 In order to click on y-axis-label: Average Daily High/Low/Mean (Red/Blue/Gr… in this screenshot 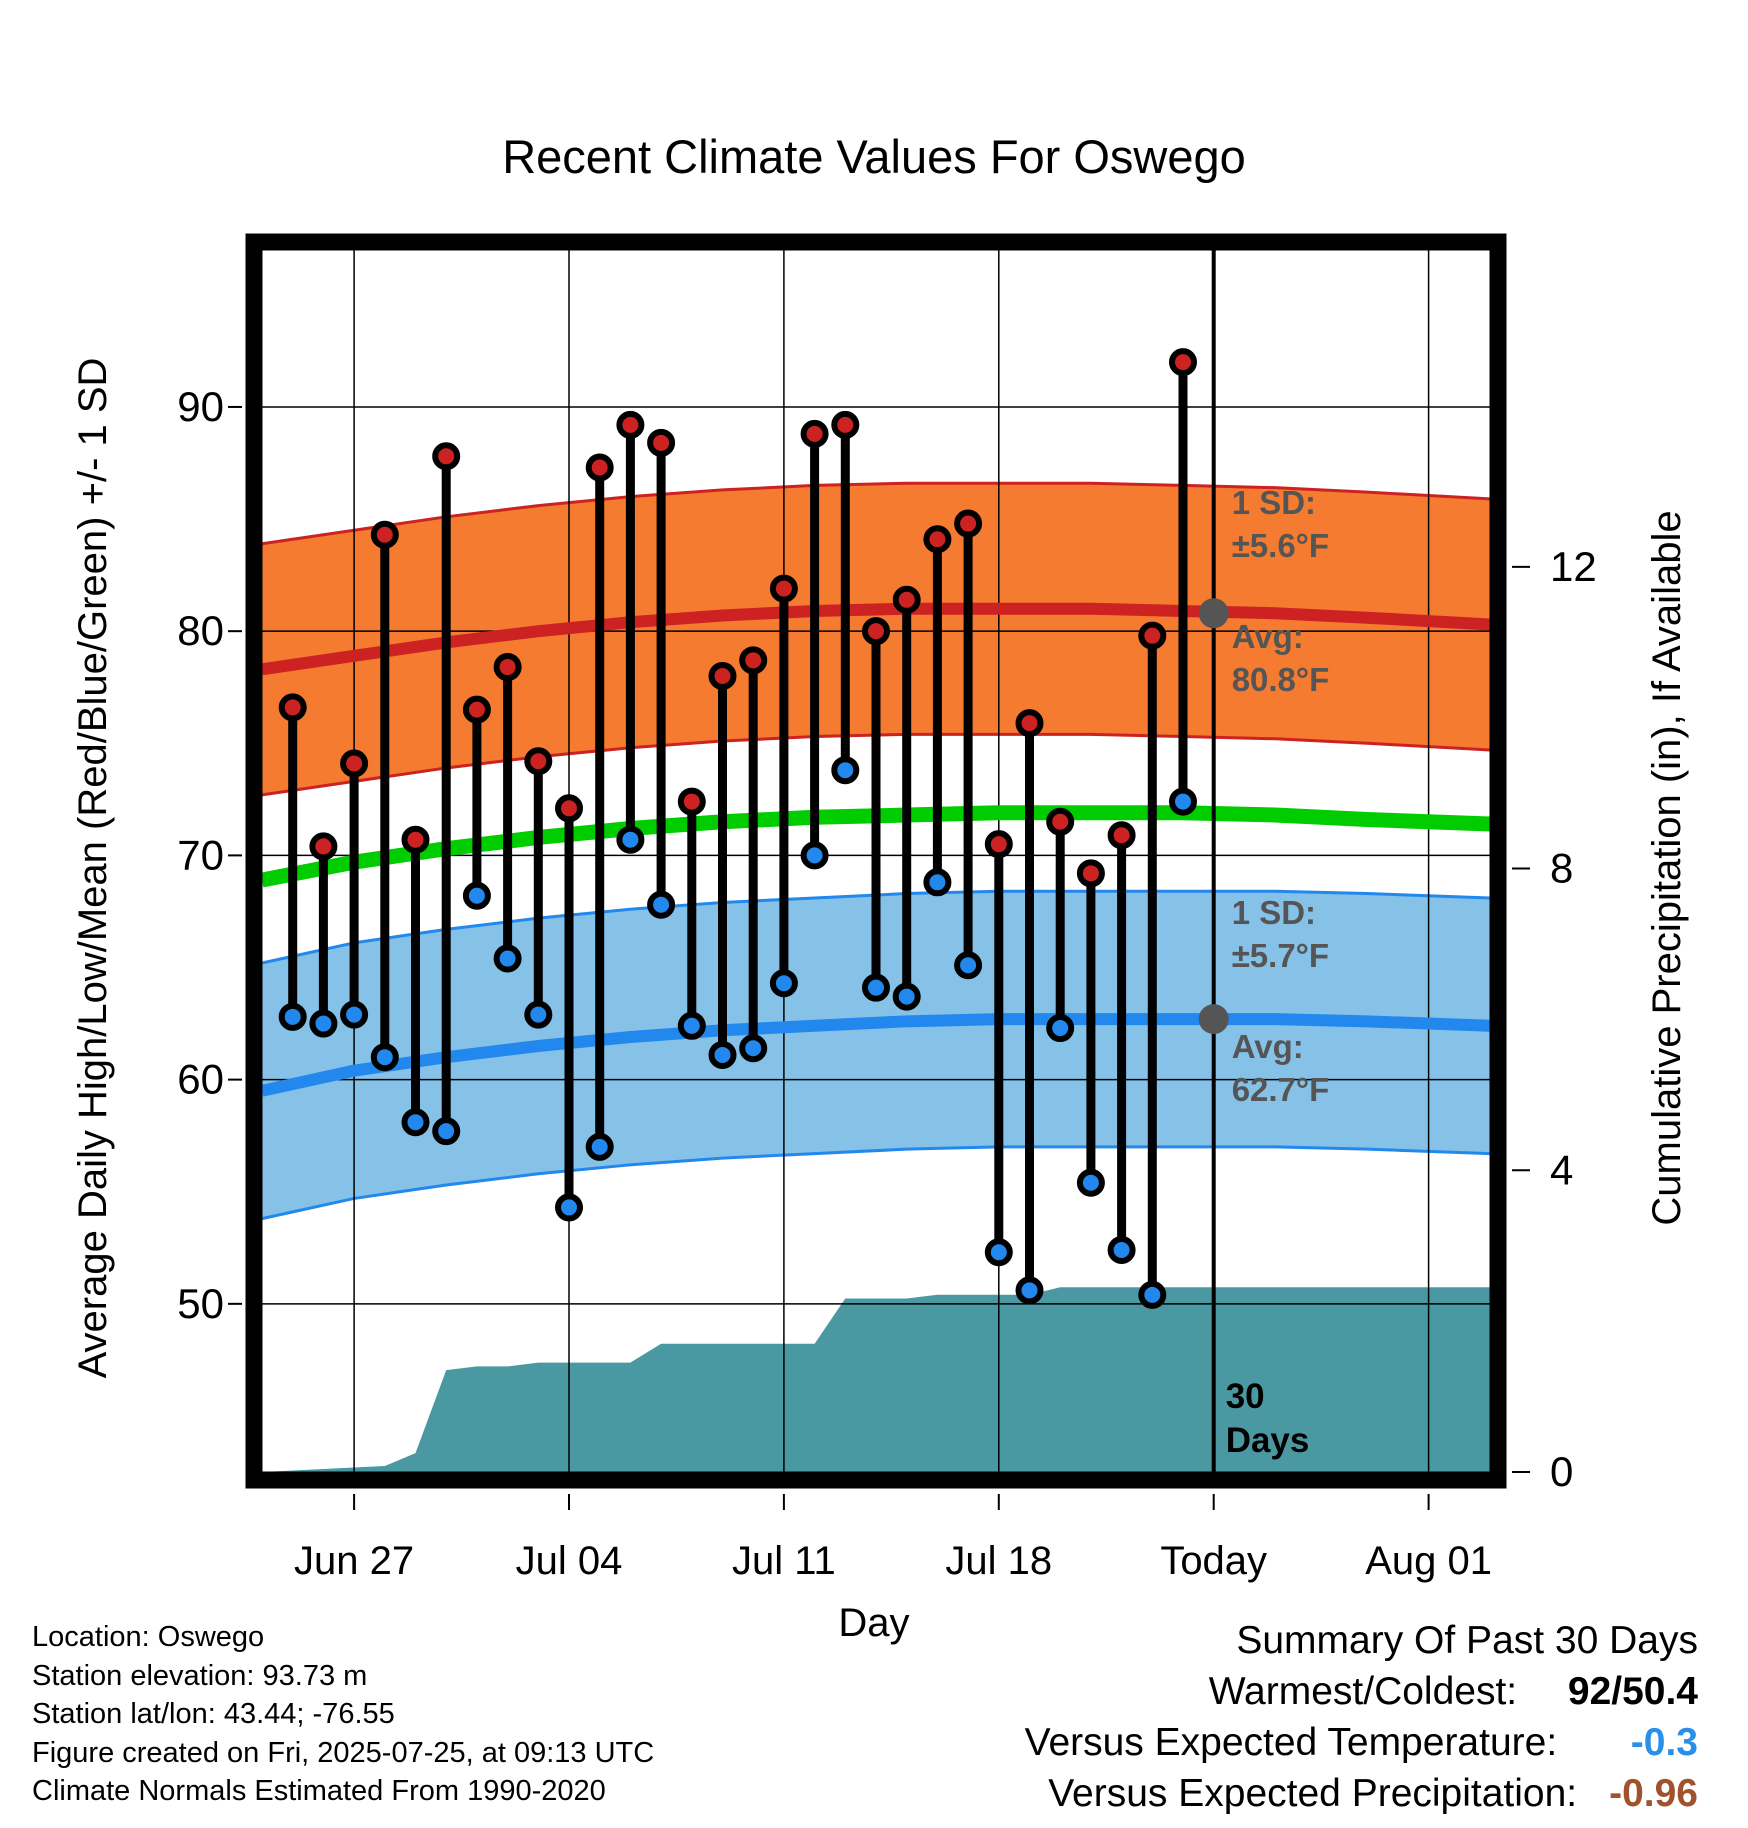, I will do `click(93, 868)`.